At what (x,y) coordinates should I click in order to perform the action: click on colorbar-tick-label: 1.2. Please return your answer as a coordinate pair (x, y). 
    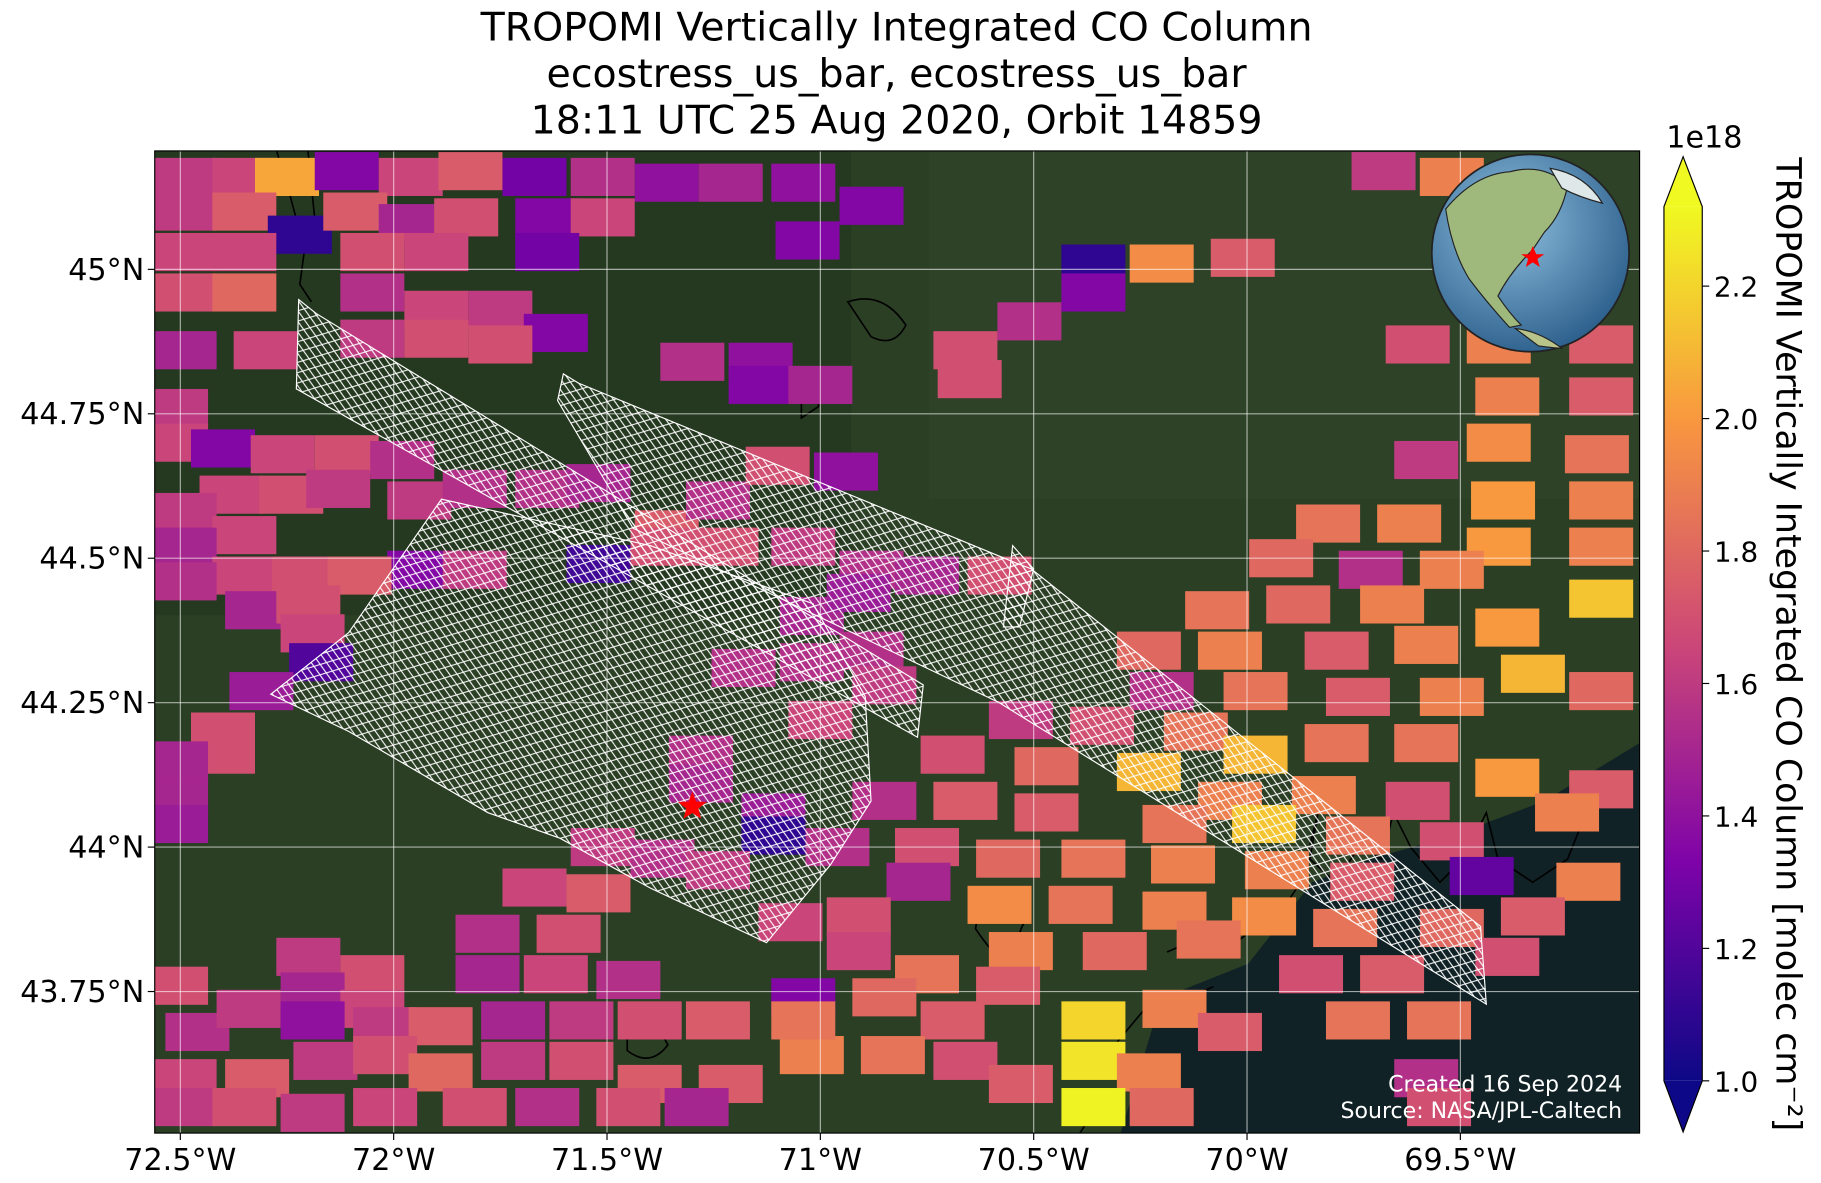
    Looking at the image, I should click on (1736, 949).